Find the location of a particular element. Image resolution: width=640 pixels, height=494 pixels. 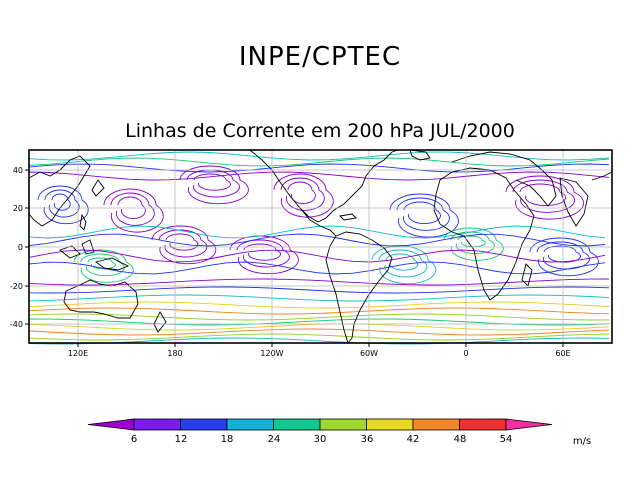

colorbar-label: 54 is located at coordinates (506, 439).